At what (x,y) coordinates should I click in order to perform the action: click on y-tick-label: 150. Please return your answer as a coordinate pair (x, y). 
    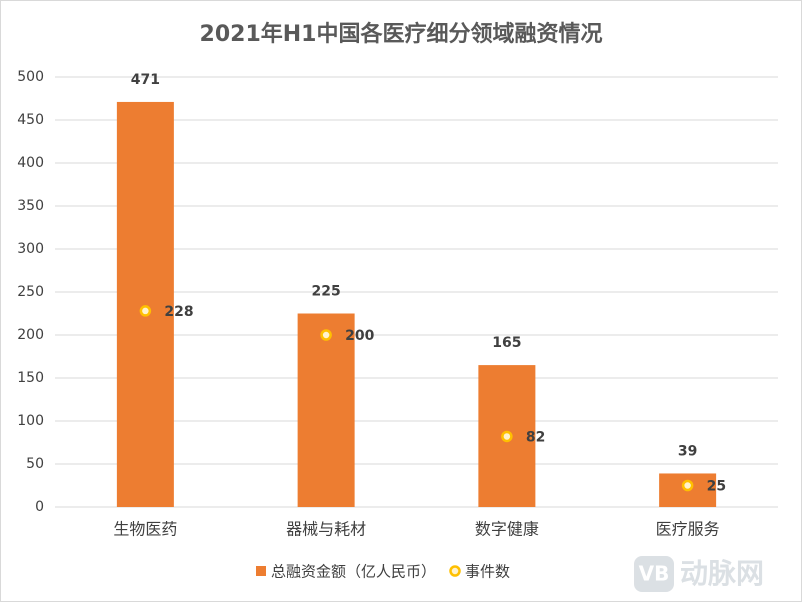
    Looking at the image, I should click on (30, 378).